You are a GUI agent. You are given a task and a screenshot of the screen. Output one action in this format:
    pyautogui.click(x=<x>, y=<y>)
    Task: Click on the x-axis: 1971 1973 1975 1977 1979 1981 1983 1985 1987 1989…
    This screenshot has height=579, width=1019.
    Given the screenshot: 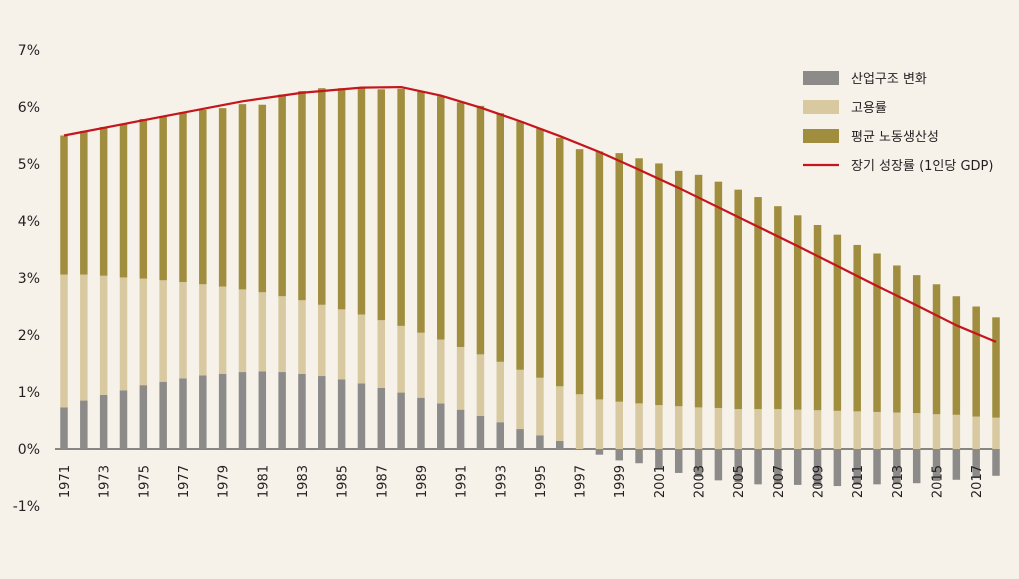 What is the action you would take?
    pyautogui.click(x=521, y=481)
    